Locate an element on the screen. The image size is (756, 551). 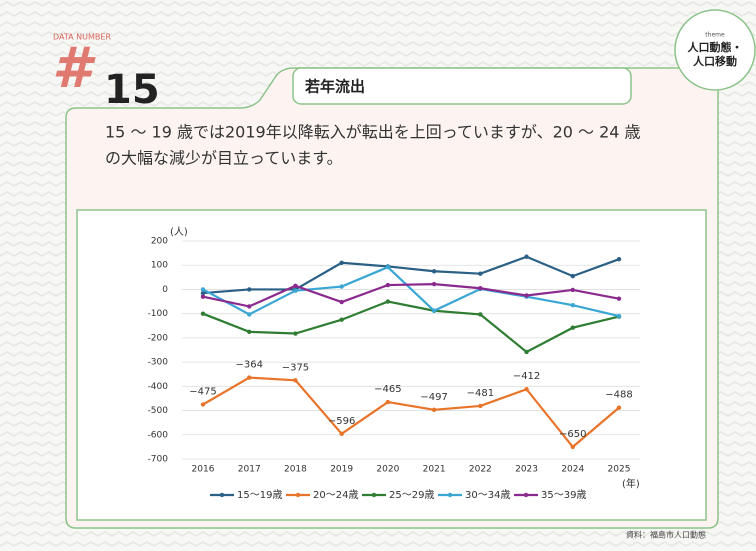
y-tick-label: 100 is located at coordinates (159, 266).